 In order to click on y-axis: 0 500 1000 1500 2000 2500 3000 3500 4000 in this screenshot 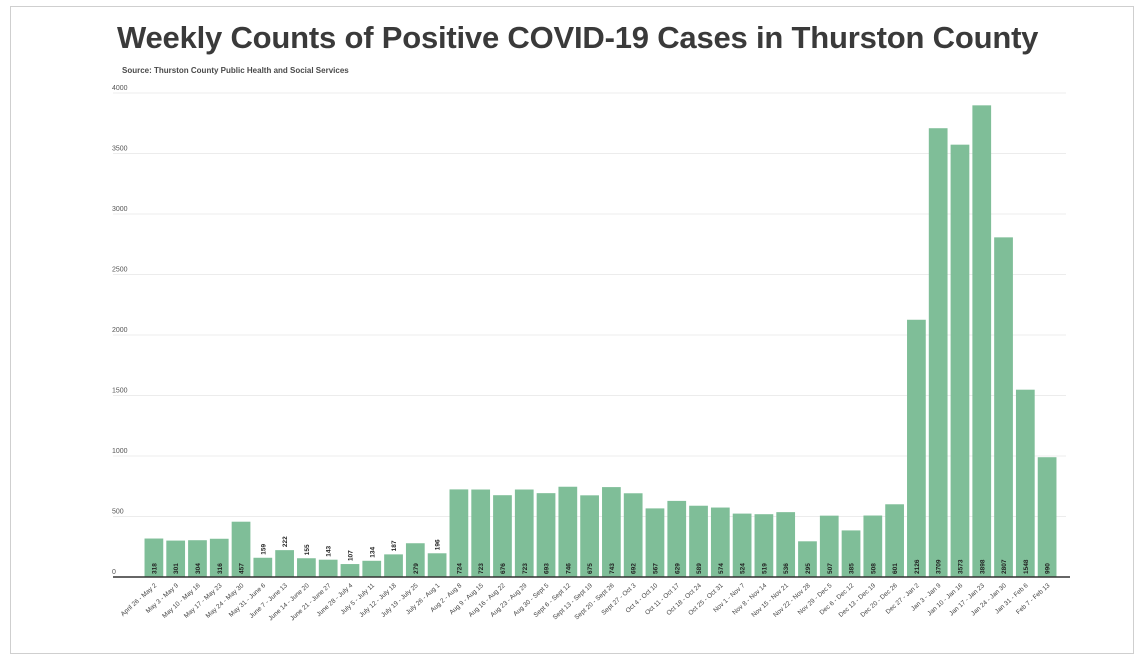, I will do `click(120, 330)`.